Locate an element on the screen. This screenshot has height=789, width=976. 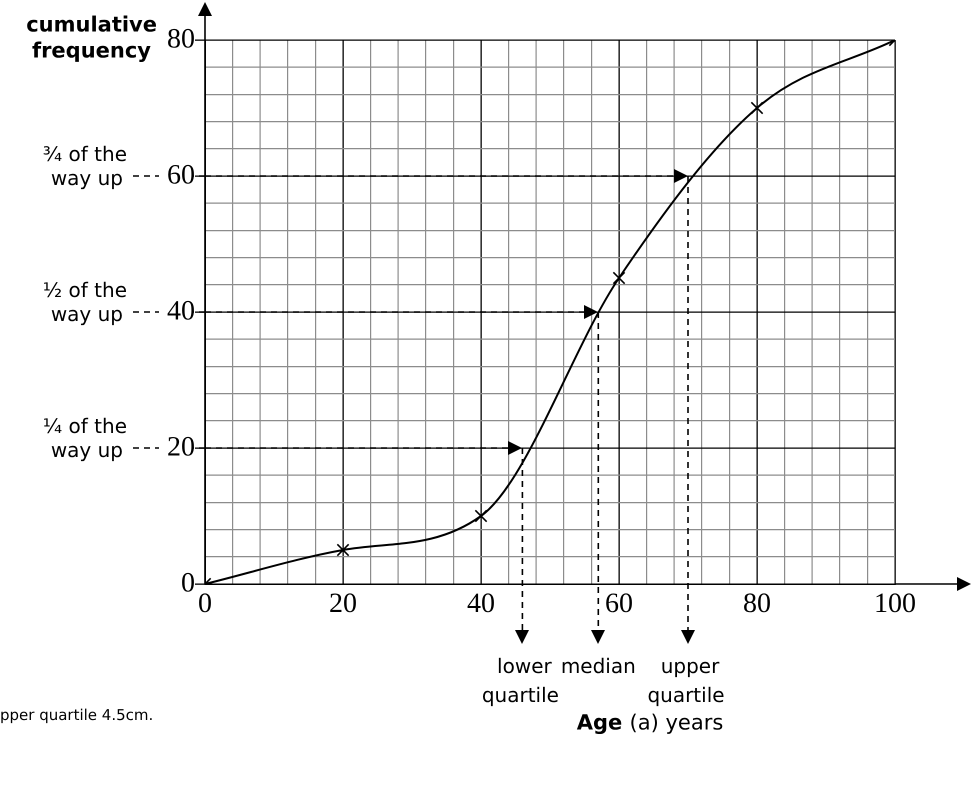
x-tick-label: 20 is located at coordinates (343, 604).